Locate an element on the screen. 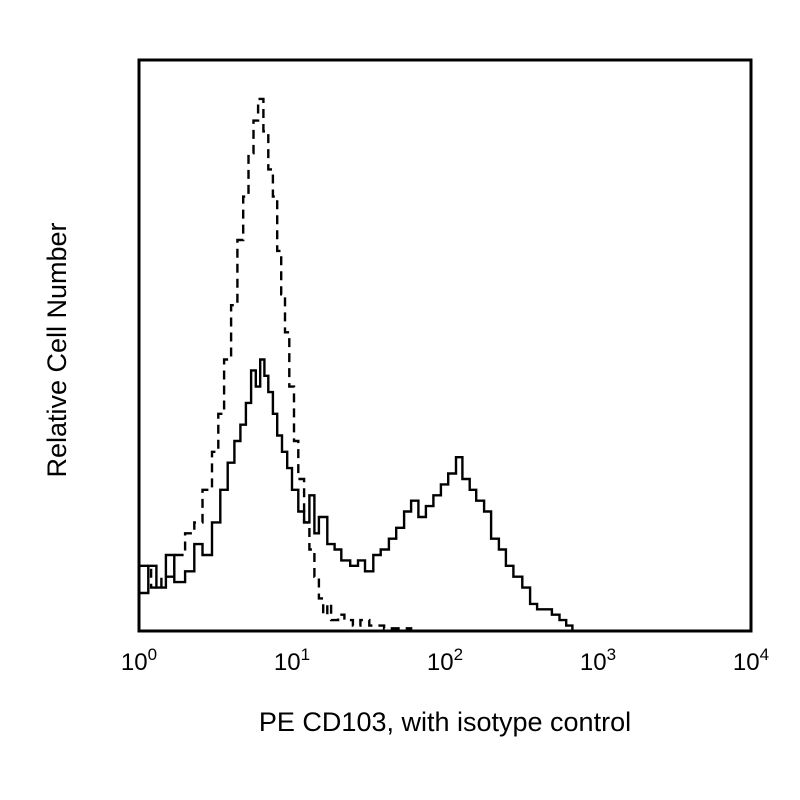 This screenshot has width=800, height=800. x-tick-layer: 10⁰ 10¹ 10² 10³ 10⁴ is located at coordinates (445, 660).